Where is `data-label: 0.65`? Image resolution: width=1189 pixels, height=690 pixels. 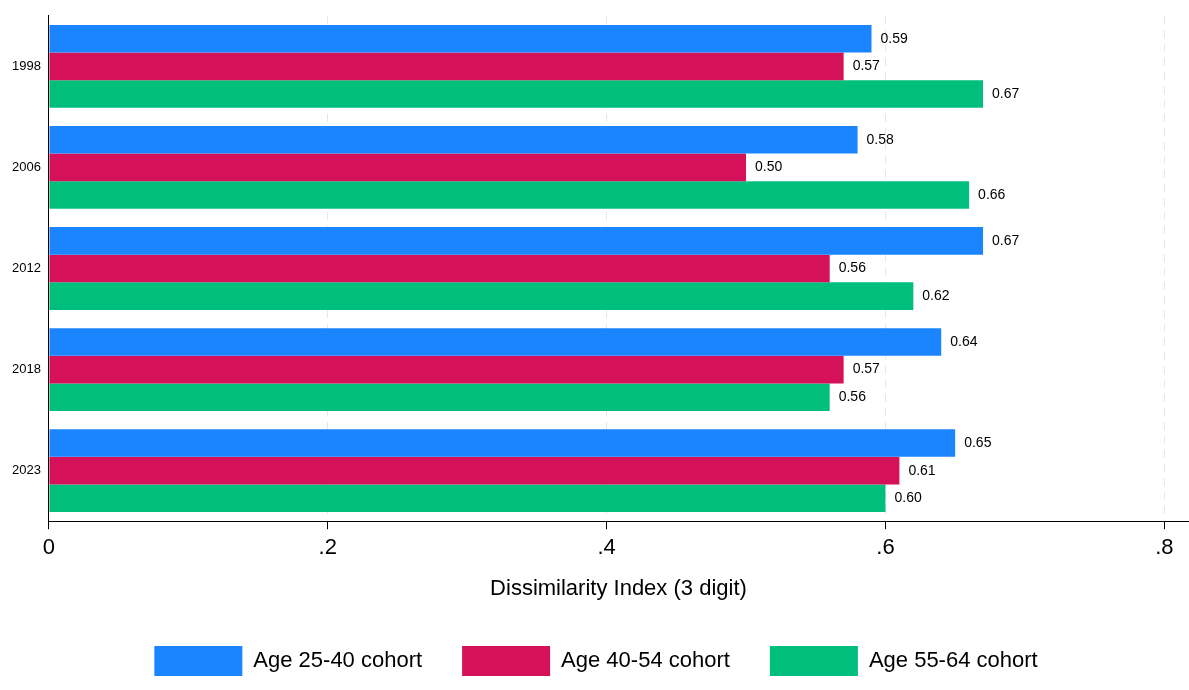
data-label: 0.65 is located at coordinates (978, 441).